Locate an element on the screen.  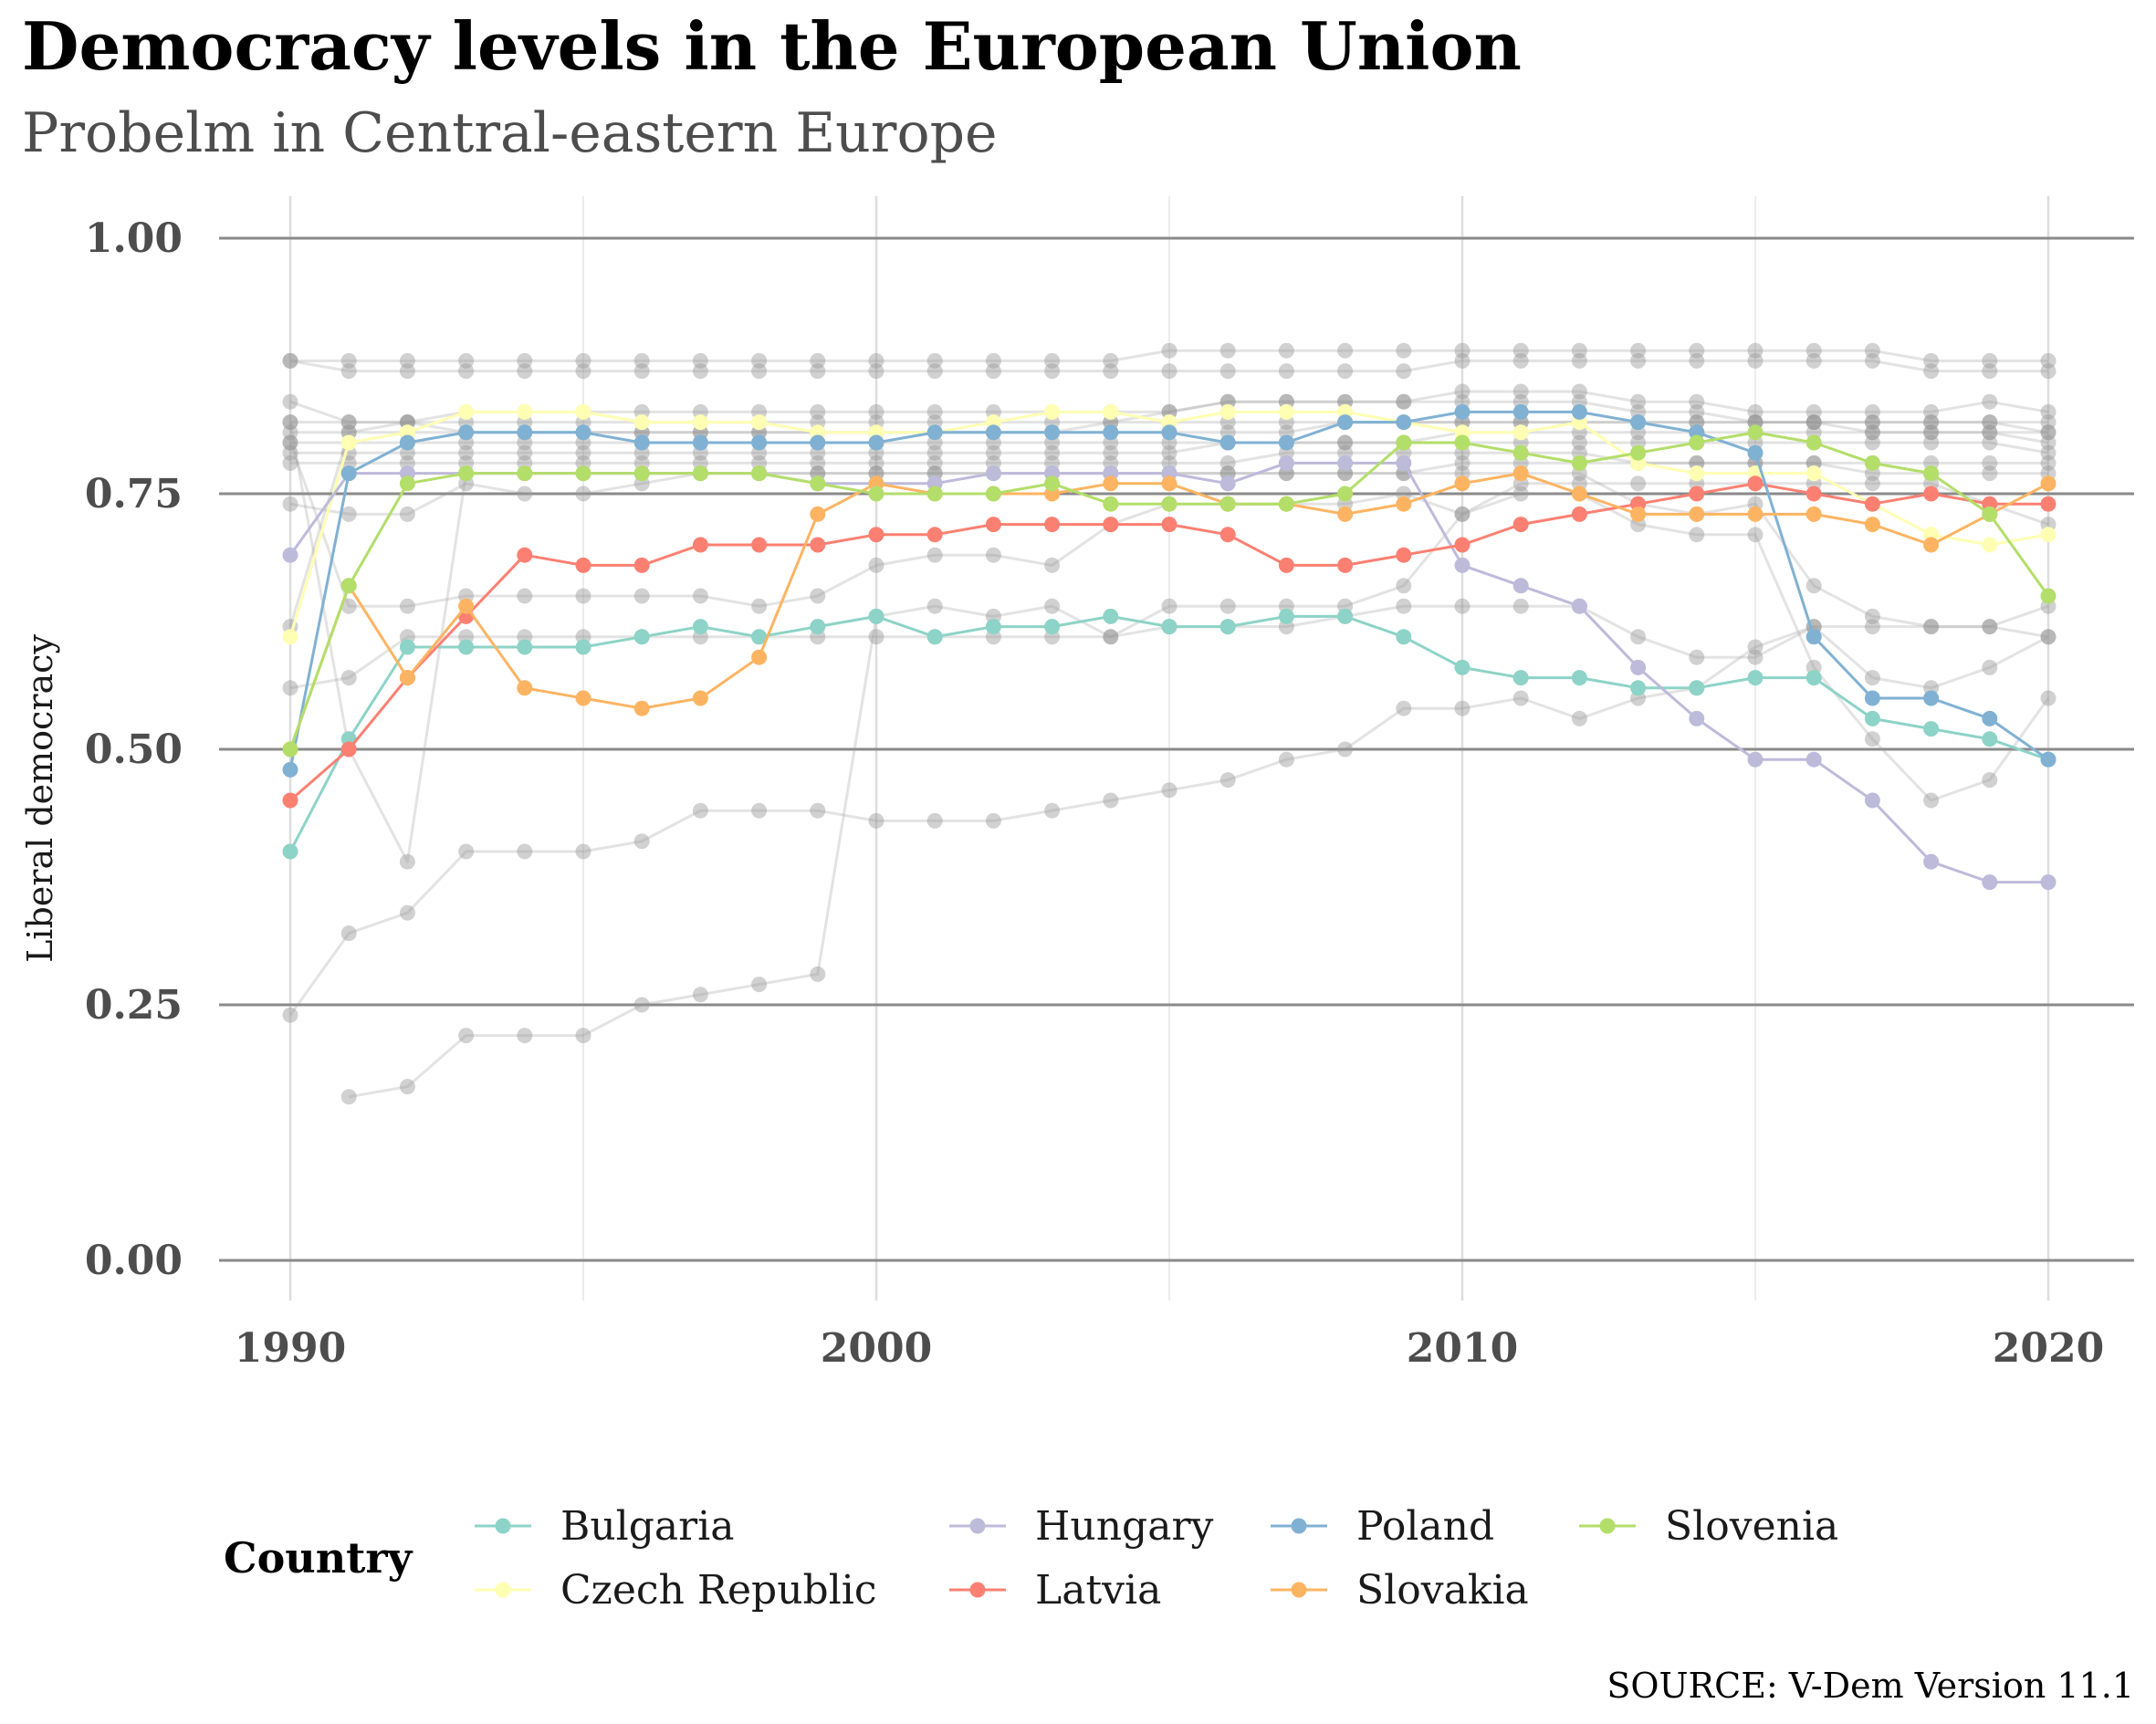
y-tick-label: 1.00 is located at coordinates (134, 239).